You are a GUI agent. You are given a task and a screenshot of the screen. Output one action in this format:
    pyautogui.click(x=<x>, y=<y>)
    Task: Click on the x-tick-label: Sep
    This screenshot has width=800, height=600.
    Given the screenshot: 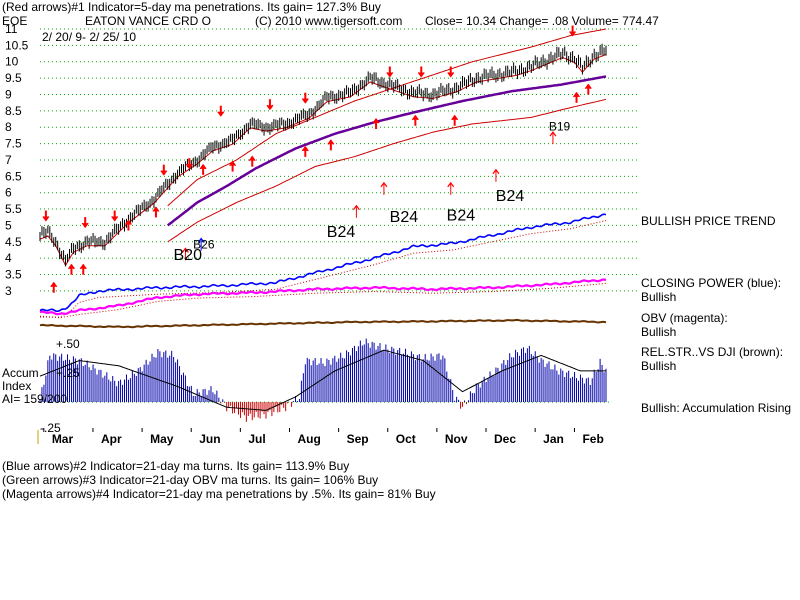 What is the action you would take?
    pyautogui.click(x=358, y=439)
    